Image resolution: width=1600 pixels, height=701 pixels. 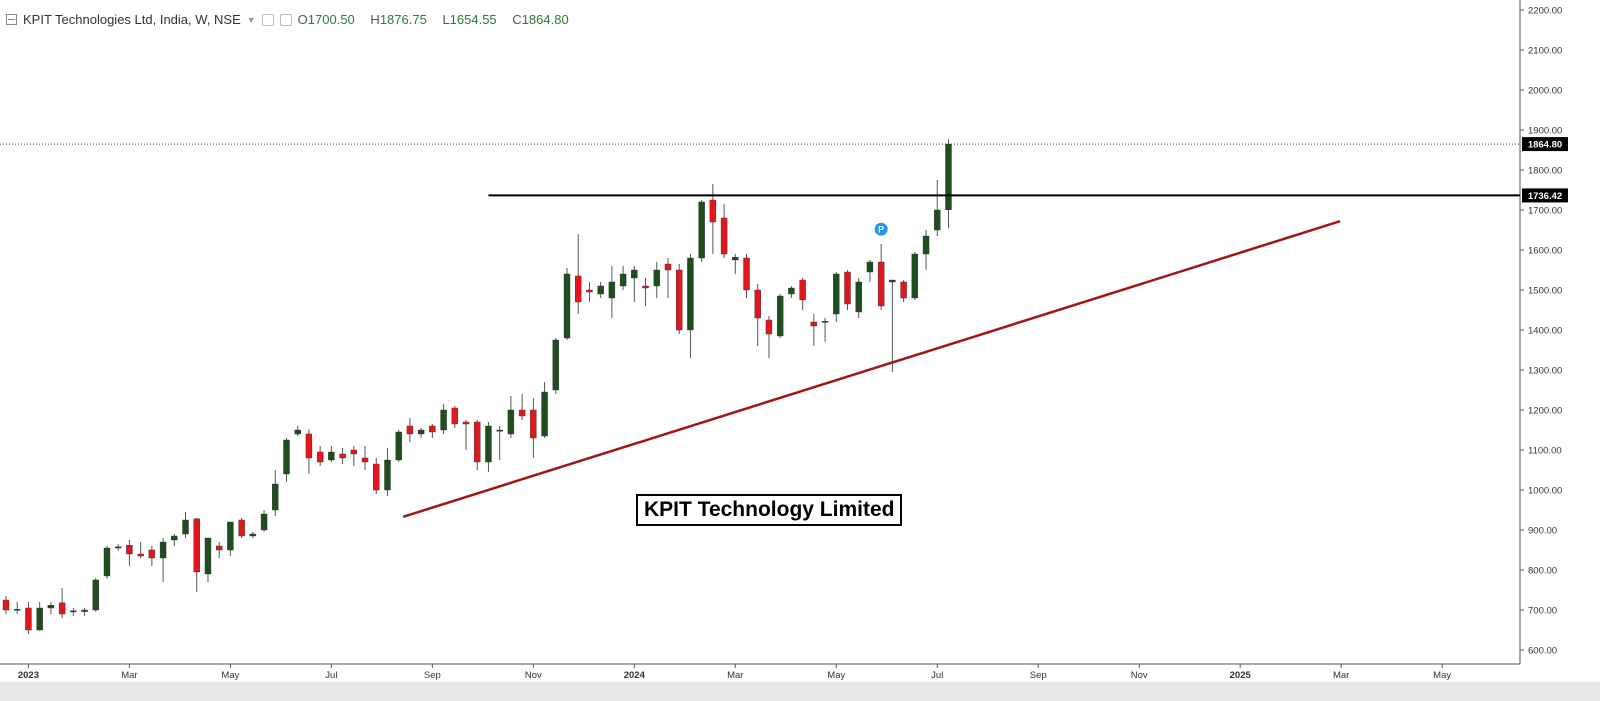 I want to click on close-label: C, so click(x=517, y=19).